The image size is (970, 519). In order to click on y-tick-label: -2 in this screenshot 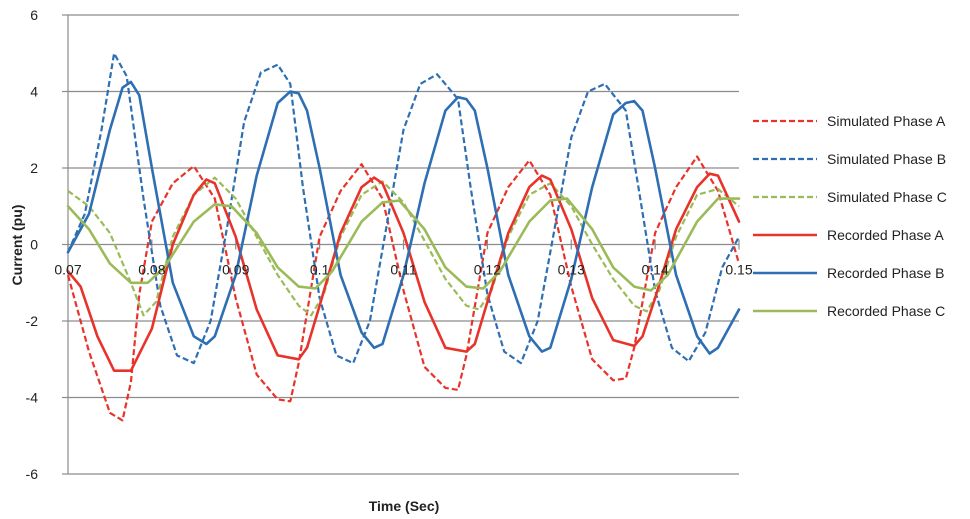, I will do `click(32, 321)`.